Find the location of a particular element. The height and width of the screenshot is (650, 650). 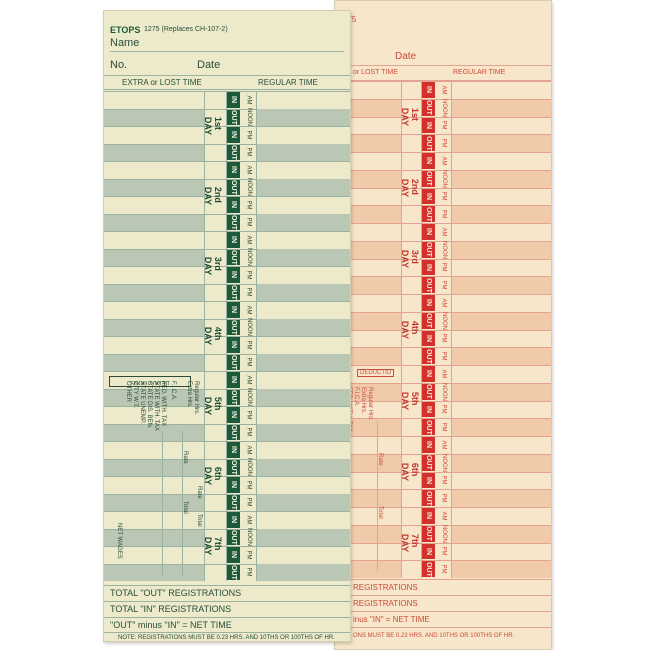

net-wages-label: NET WAGES is located at coordinates (119, 541).